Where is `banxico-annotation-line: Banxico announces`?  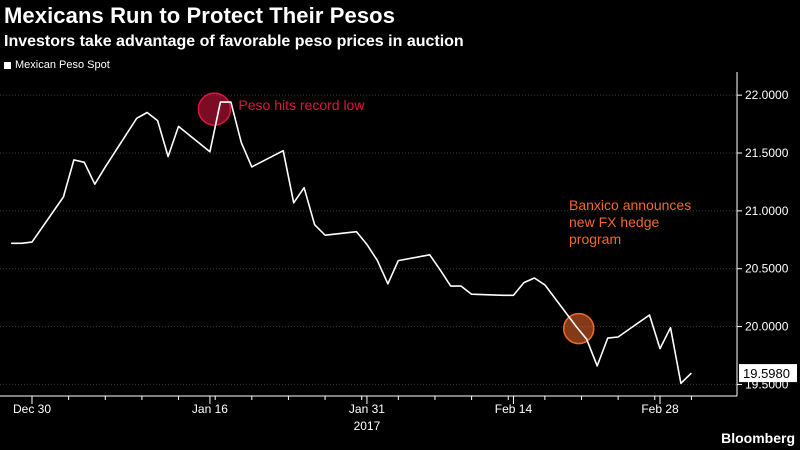 banxico-annotation-line: Banxico announces is located at coordinates (630, 205).